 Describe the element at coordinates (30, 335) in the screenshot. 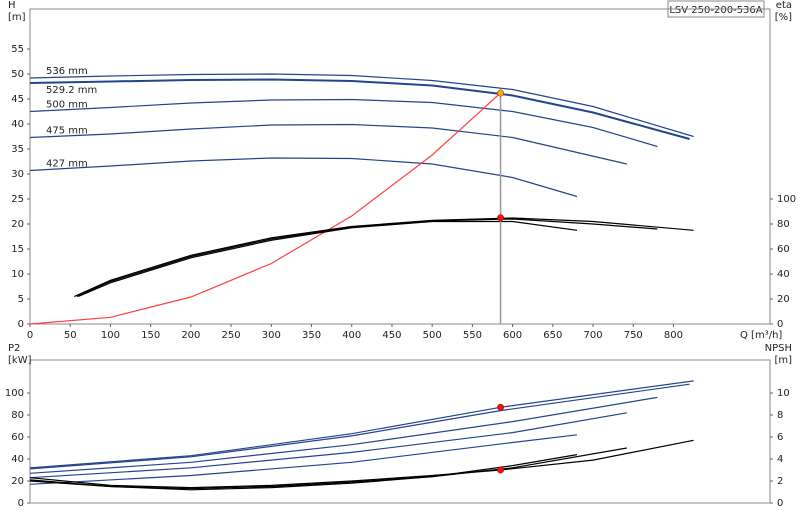

I see `x-tick-label: 0` at that location.